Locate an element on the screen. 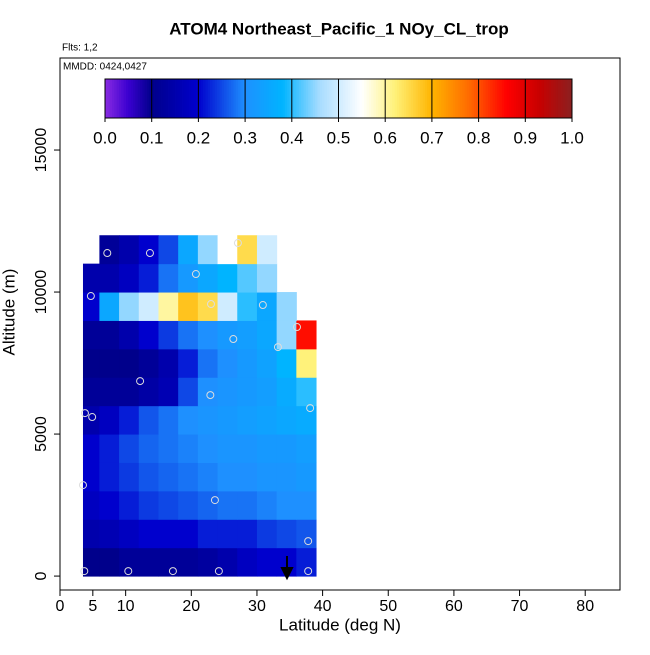 The width and height of the screenshot is (650, 655). y-tick-label: 10000 is located at coordinates (41, 292).